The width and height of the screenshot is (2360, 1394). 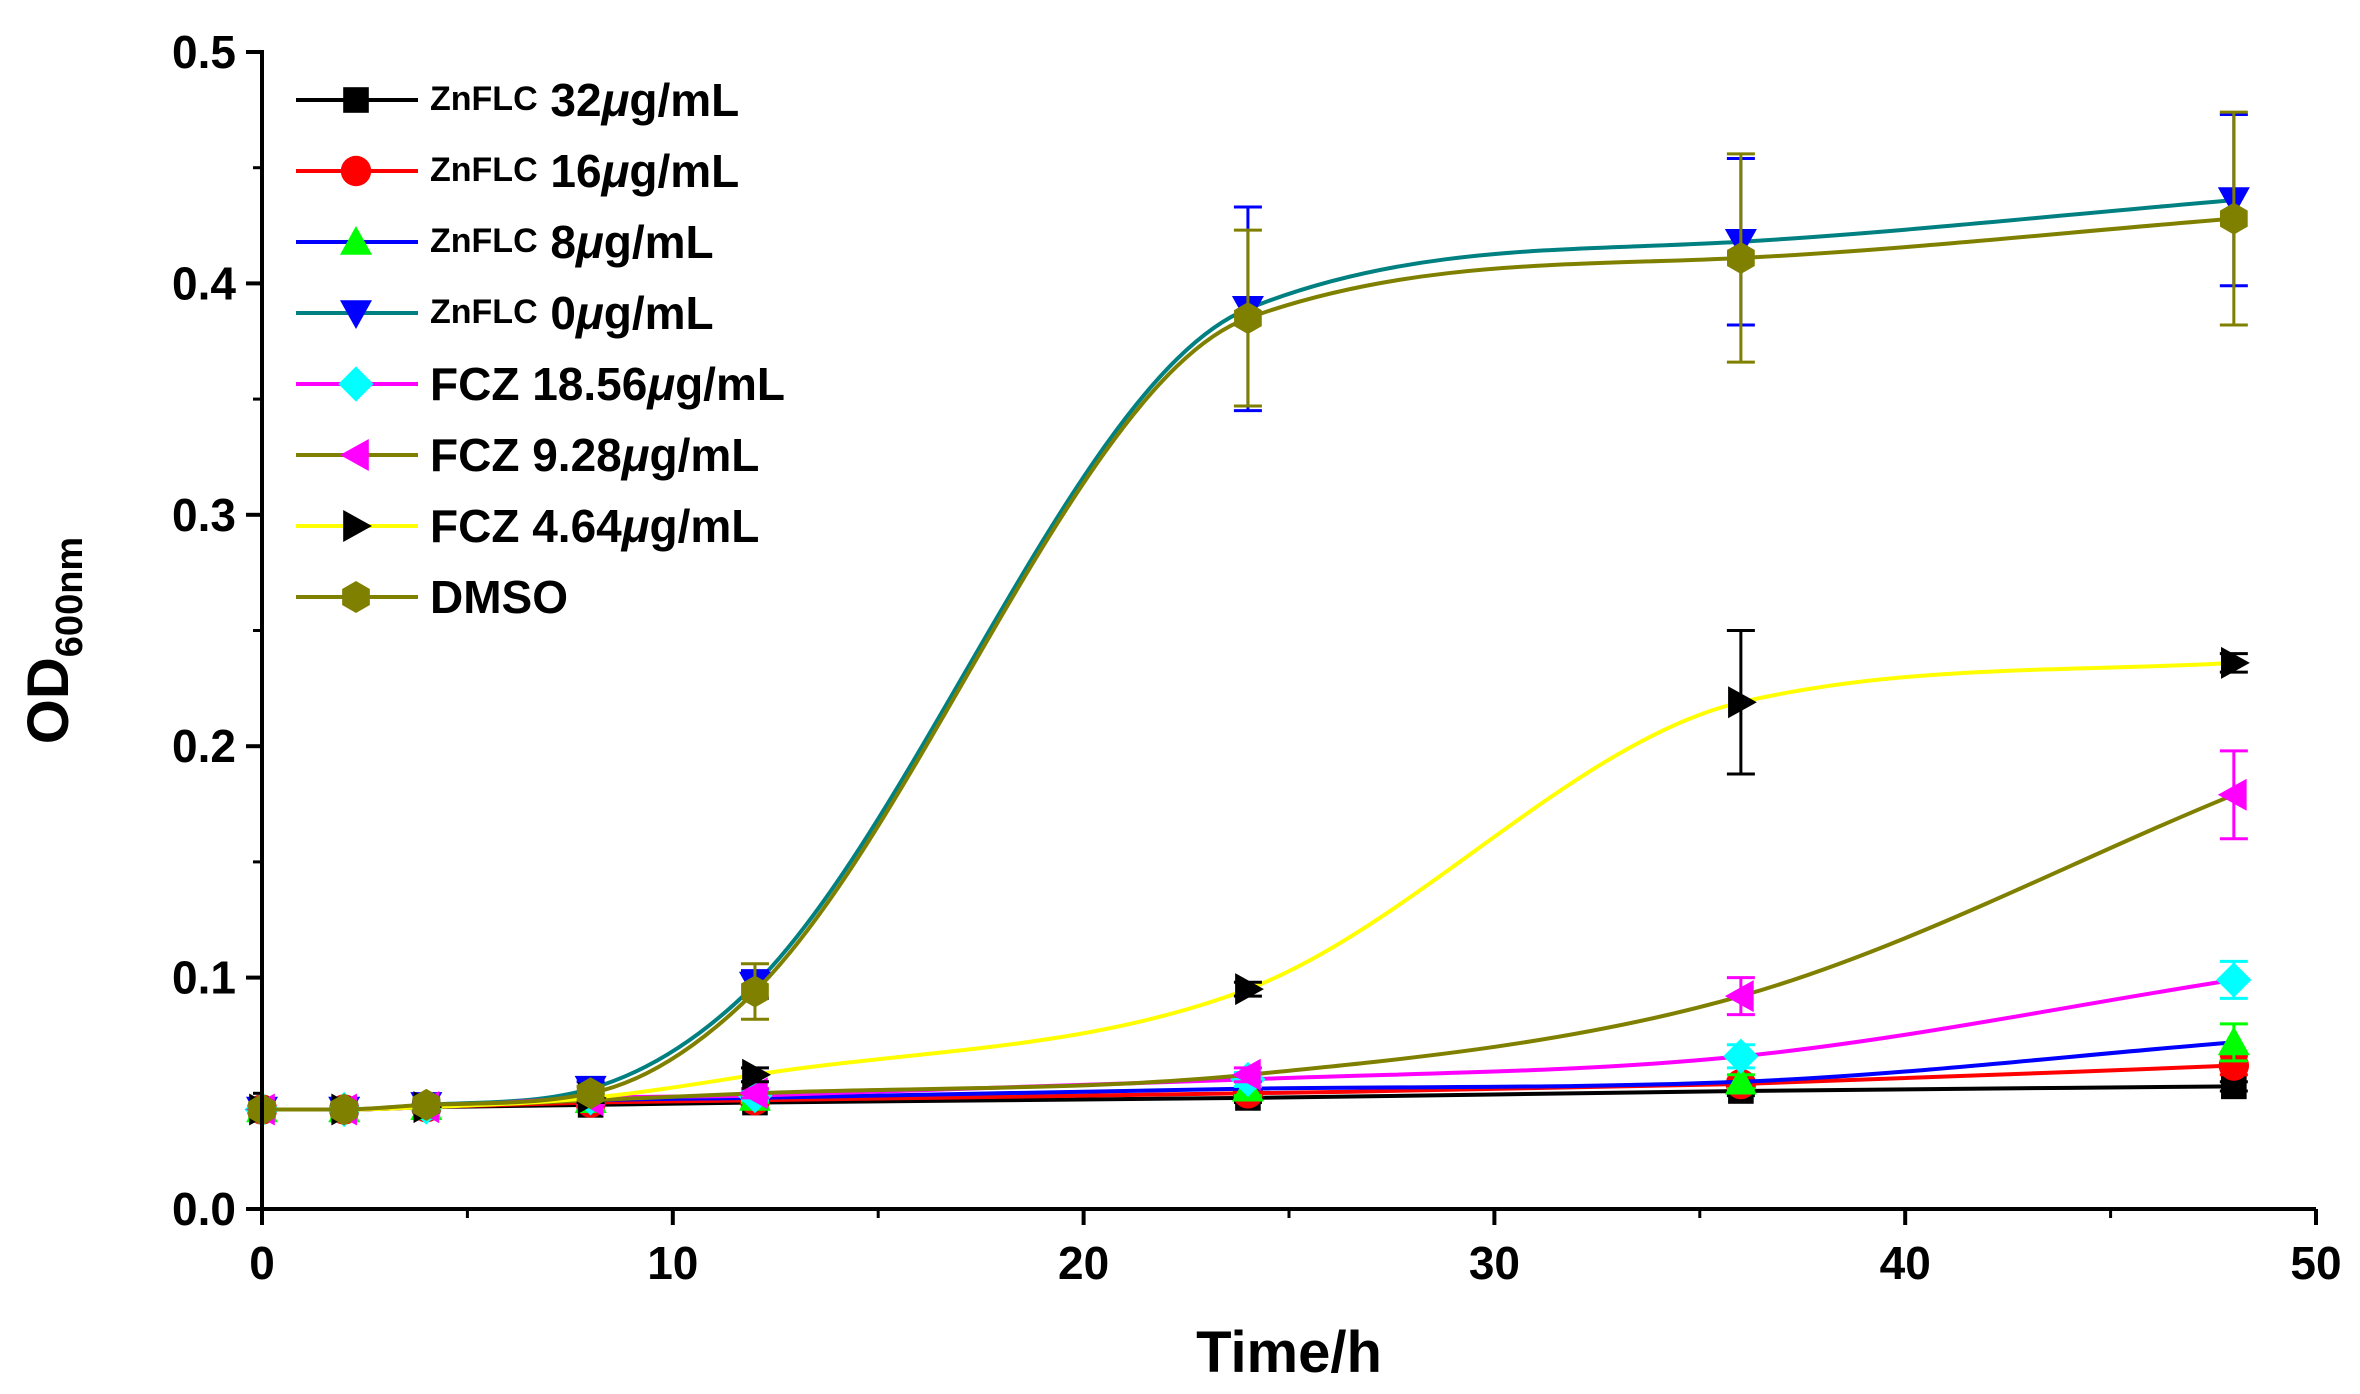 I want to click on x-tick-label: 50, so click(x=2315, y=1263).